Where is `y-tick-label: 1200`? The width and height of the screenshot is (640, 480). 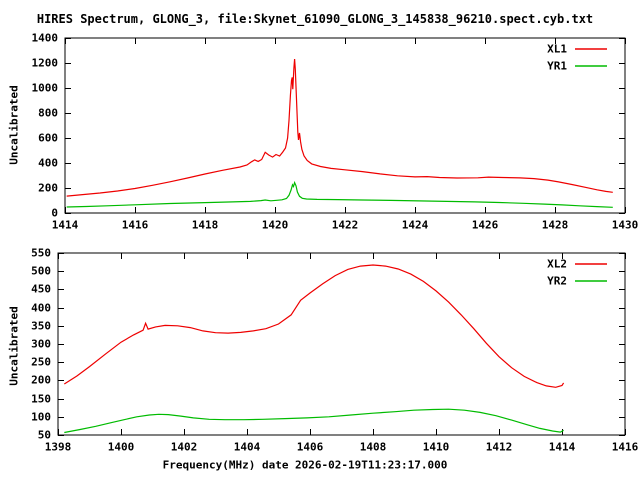 y-tick-label: 1200 is located at coordinates (45, 63).